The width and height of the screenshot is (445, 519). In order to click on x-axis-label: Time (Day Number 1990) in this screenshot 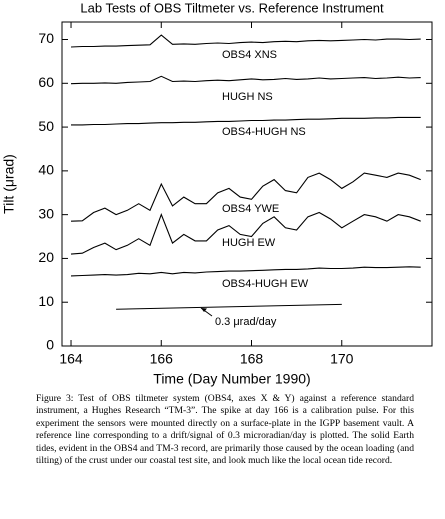, I will do `click(231, 379)`.